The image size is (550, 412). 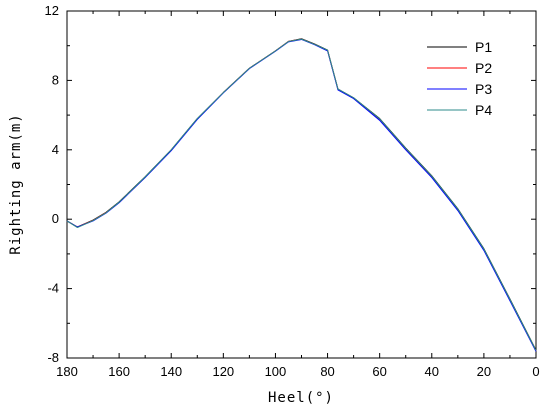 I want to click on x-tick-label: 60, so click(x=379, y=371).